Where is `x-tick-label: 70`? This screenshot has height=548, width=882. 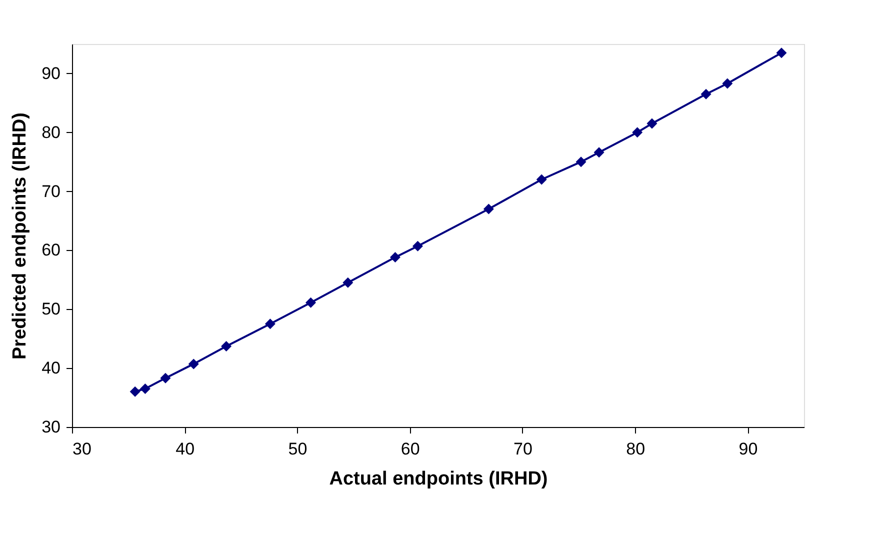 x-tick-label: 70 is located at coordinates (523, 449).